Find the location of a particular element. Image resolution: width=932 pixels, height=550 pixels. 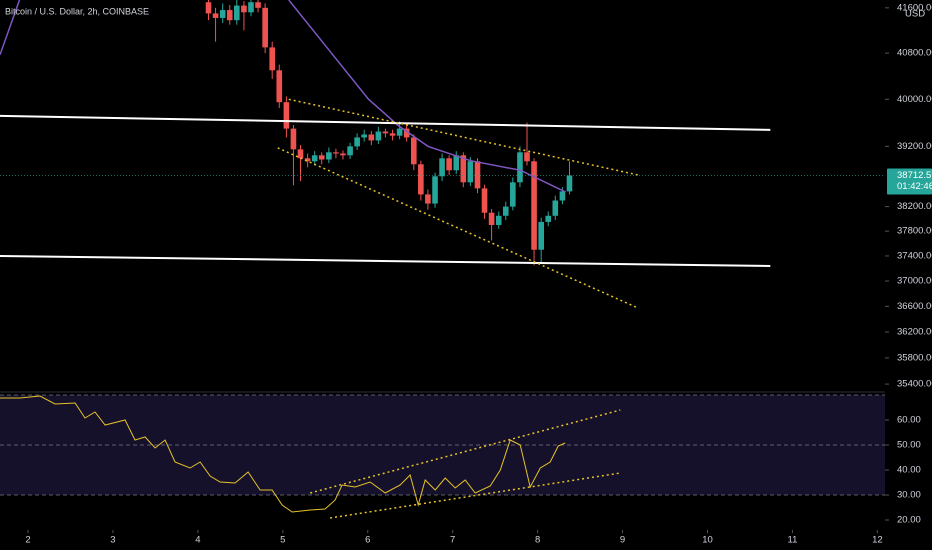

y-tick-label: 40800.00 is located at coordinates (914, 53).